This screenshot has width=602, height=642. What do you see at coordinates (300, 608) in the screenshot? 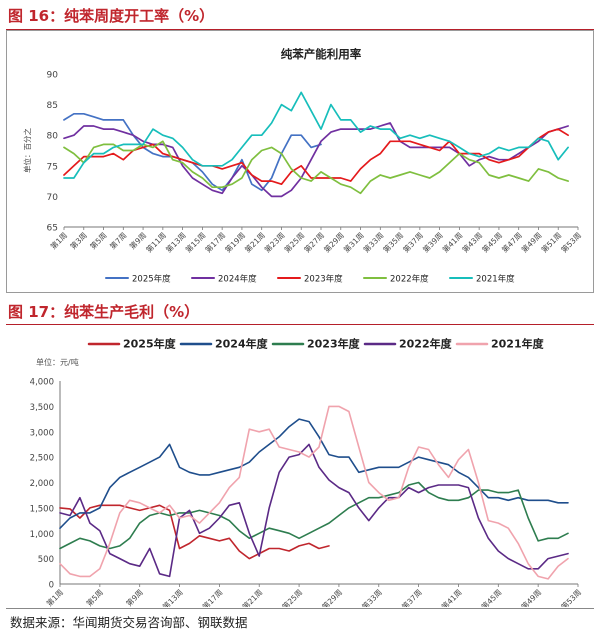
I see `source-rule` at bounding box center [300, 608].